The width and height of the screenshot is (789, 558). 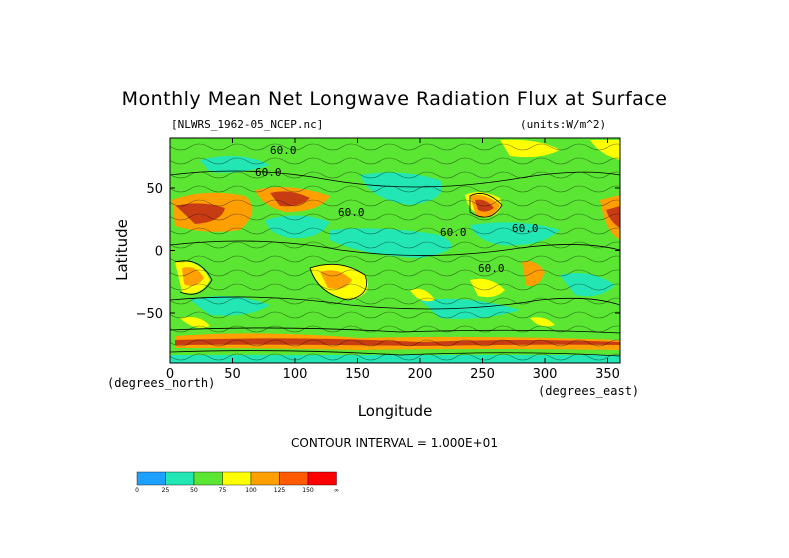 What do you see at coordinates (122, 250) in the screenshot?
I see `y-axis-label: Latitude` at bounding box center [122, 250].